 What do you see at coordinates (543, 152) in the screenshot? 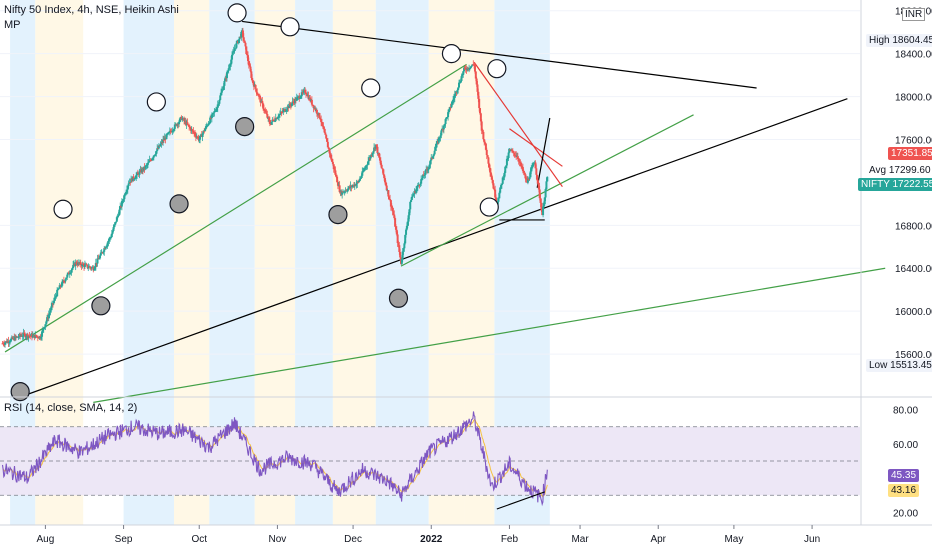
I see `trendline-black` at bounding box center [543, 152].